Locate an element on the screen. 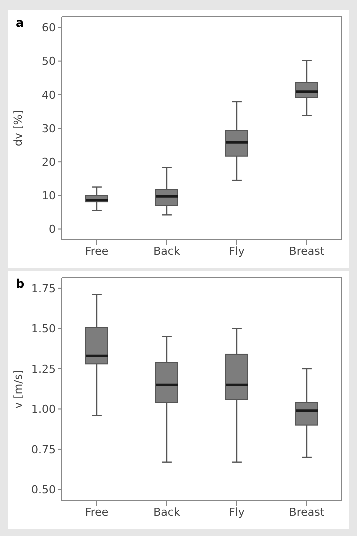 The height and width of the screenshot is (536, 357). y-tick-label: 0.50 is located at coordinates (44, 490).